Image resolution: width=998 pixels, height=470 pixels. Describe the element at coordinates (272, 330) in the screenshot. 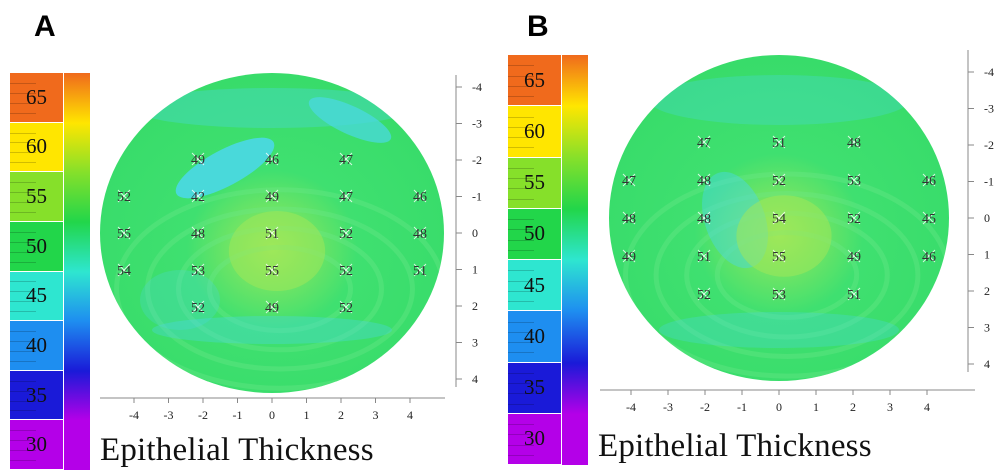

I see `thin-region` at that location.